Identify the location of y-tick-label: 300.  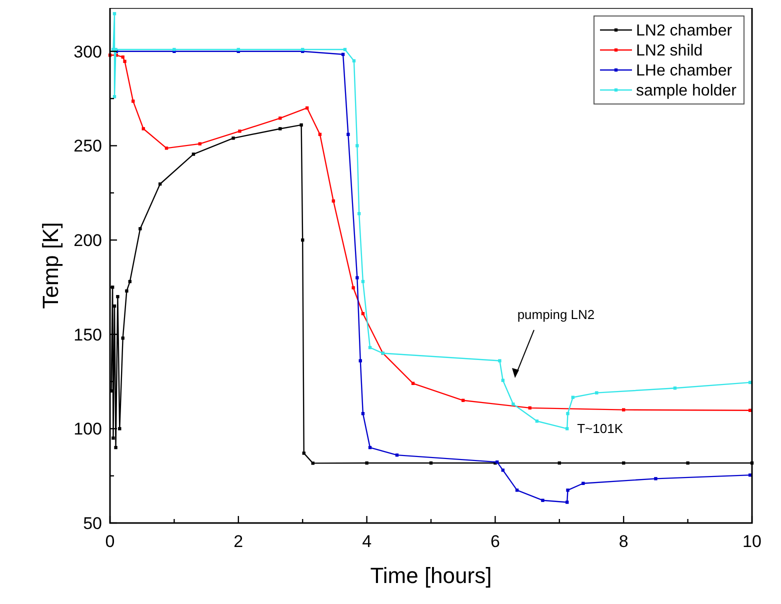
(88, 52).